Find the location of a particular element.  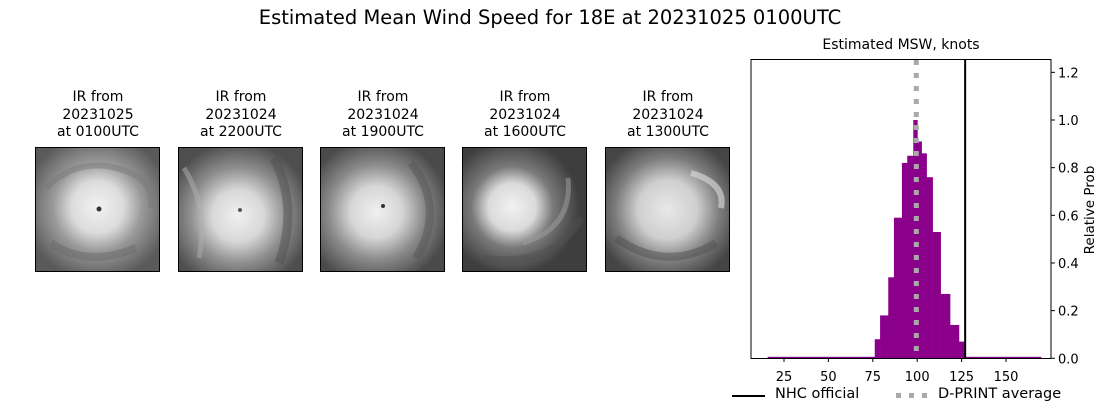

legend-label: NHC official is located at coordinates (817, 394).